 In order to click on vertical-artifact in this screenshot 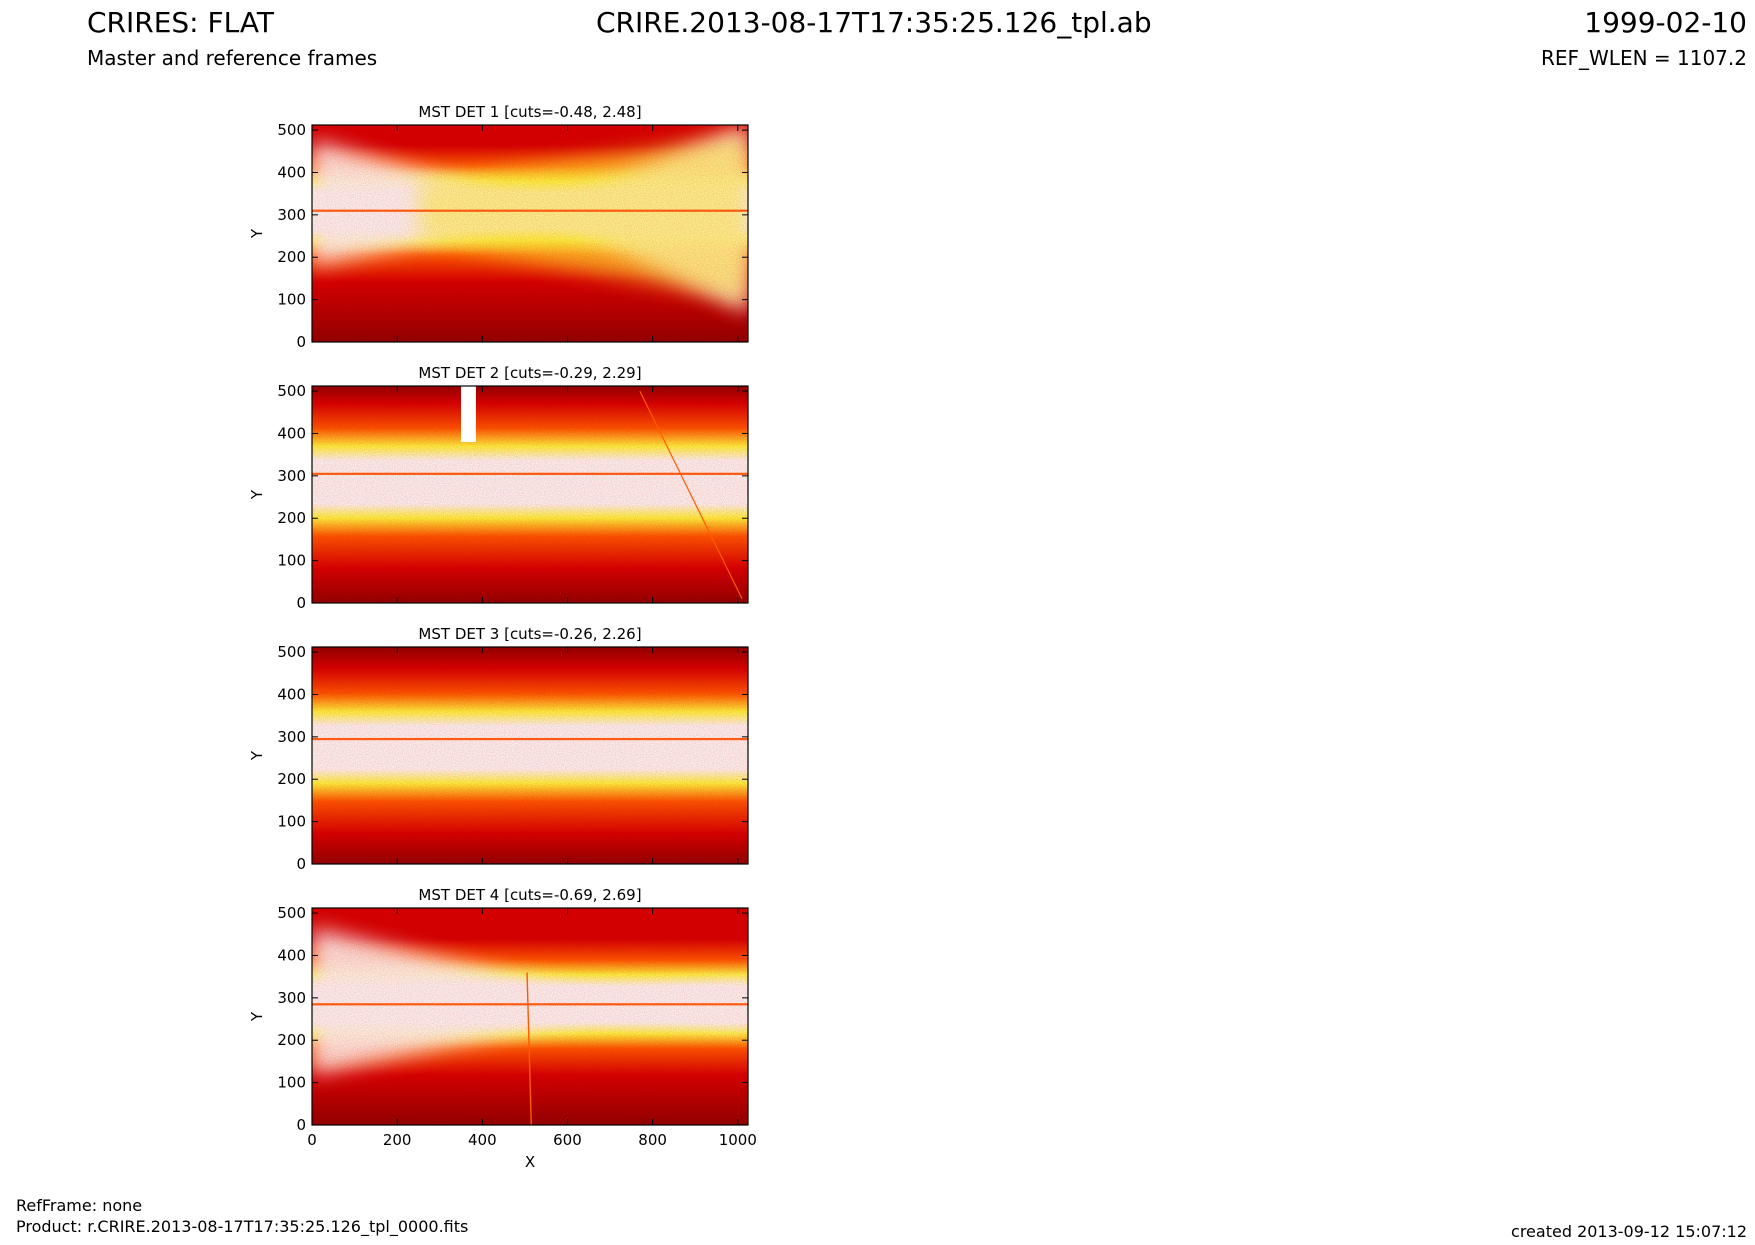, I will do `click(529, 1048)`.